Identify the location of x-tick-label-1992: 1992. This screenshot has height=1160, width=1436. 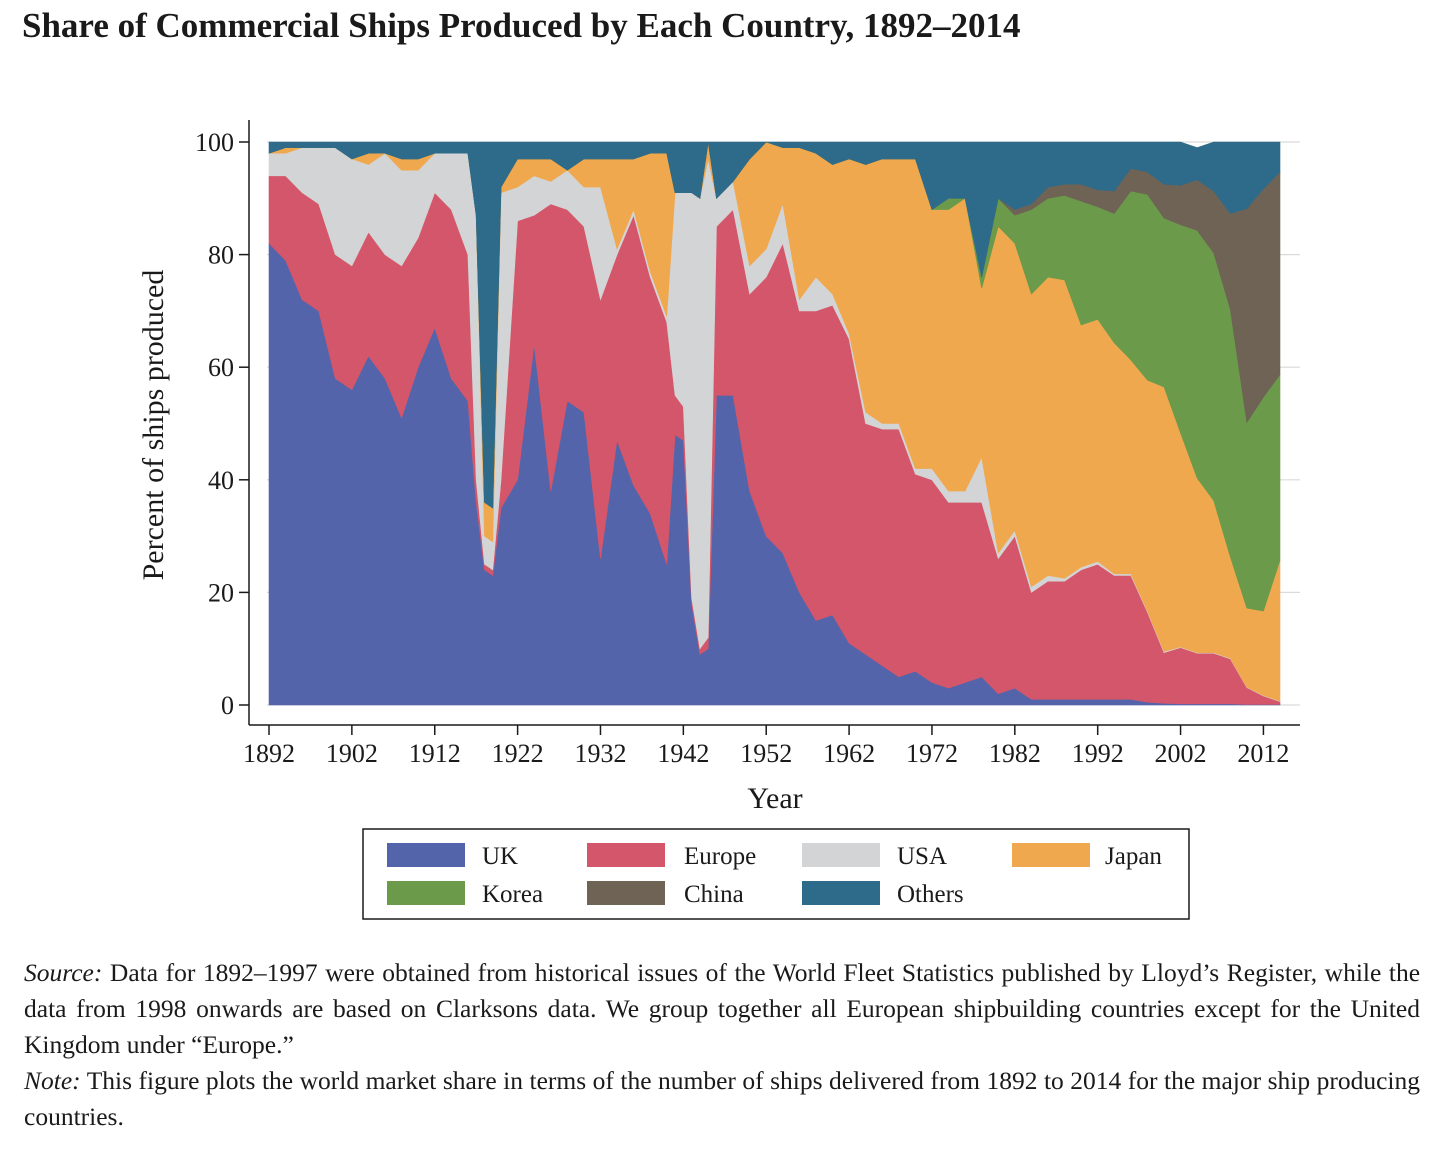
(1098, 753).